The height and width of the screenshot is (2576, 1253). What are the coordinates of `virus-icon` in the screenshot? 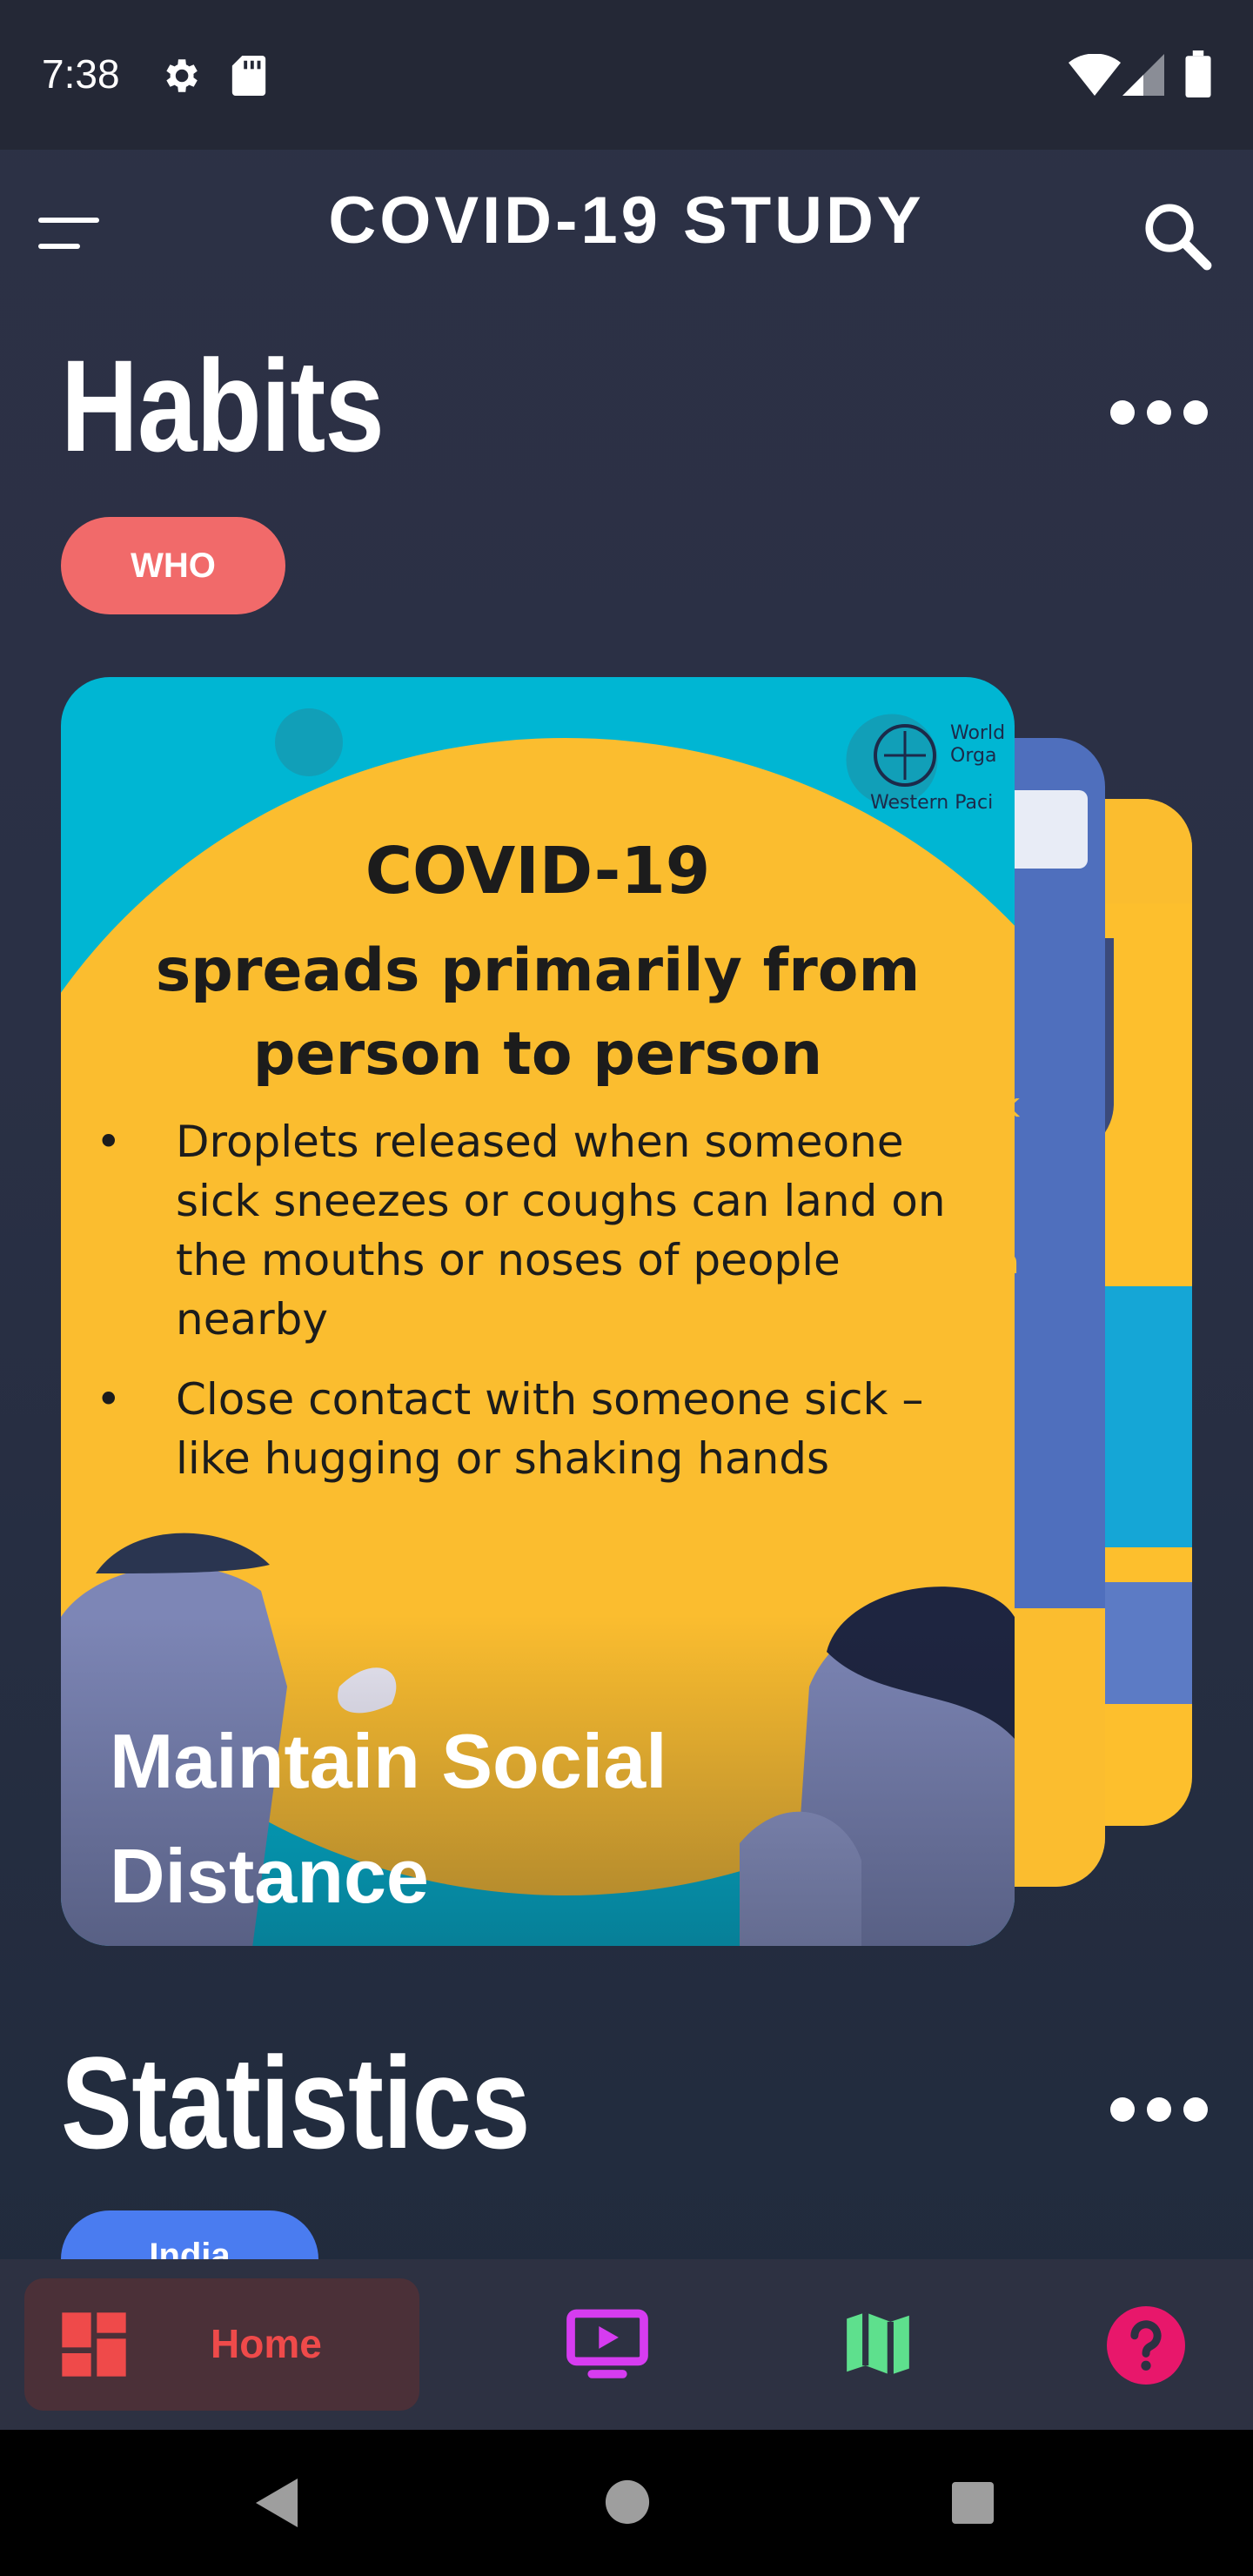 It's located at (309, 742).